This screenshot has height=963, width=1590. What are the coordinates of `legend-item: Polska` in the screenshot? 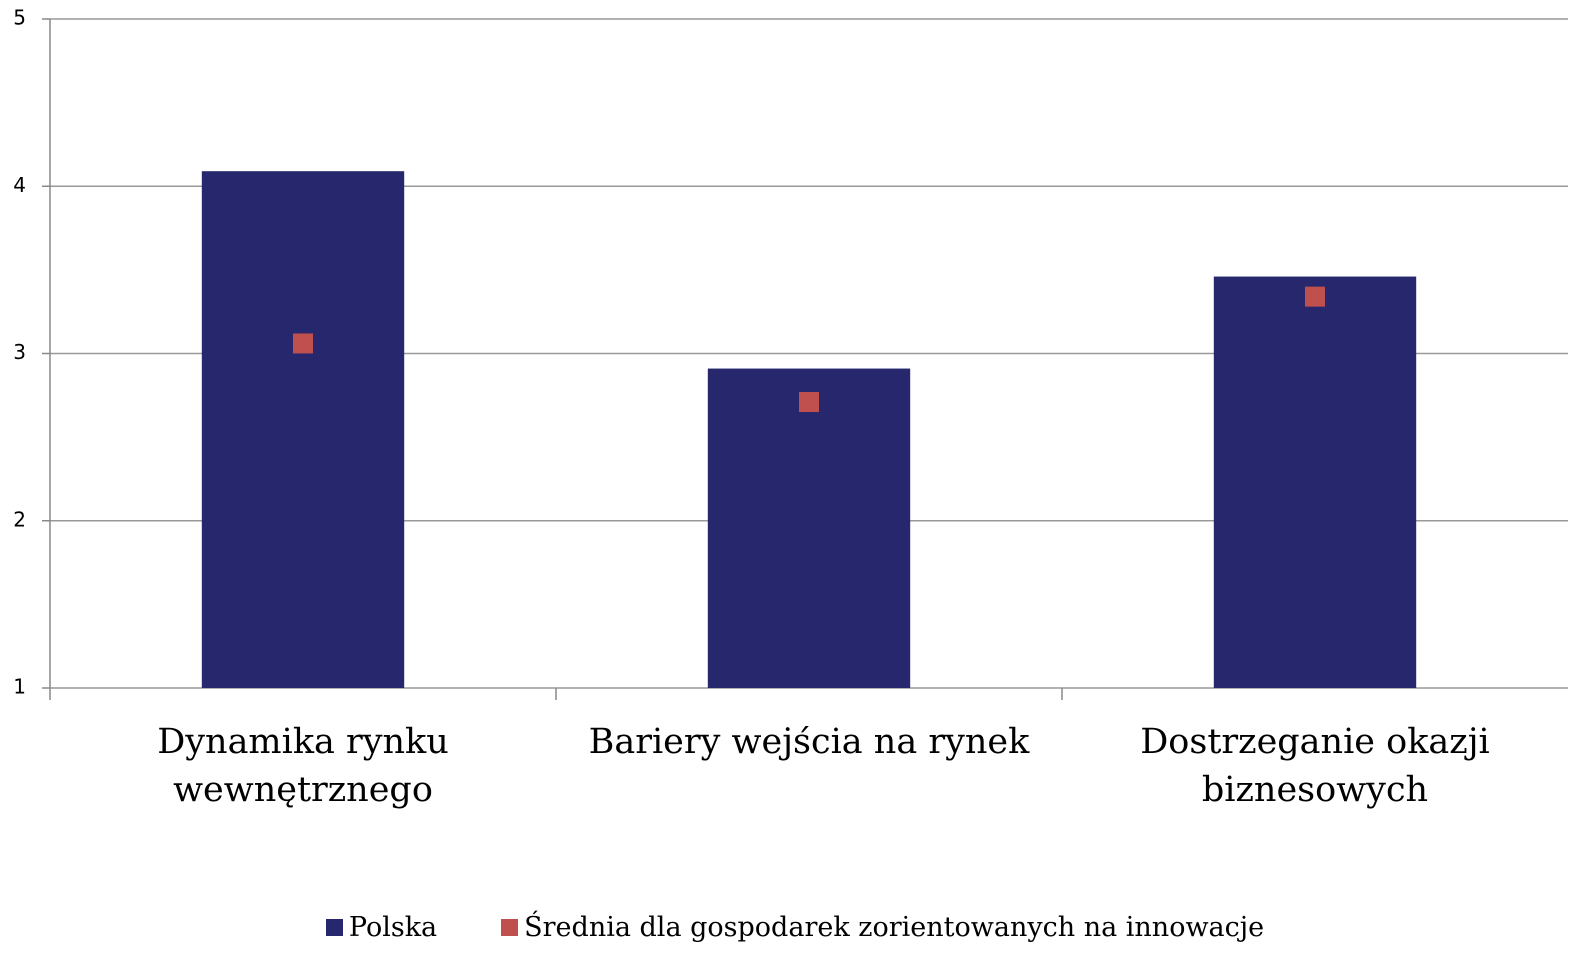 It's located at (381, 927).